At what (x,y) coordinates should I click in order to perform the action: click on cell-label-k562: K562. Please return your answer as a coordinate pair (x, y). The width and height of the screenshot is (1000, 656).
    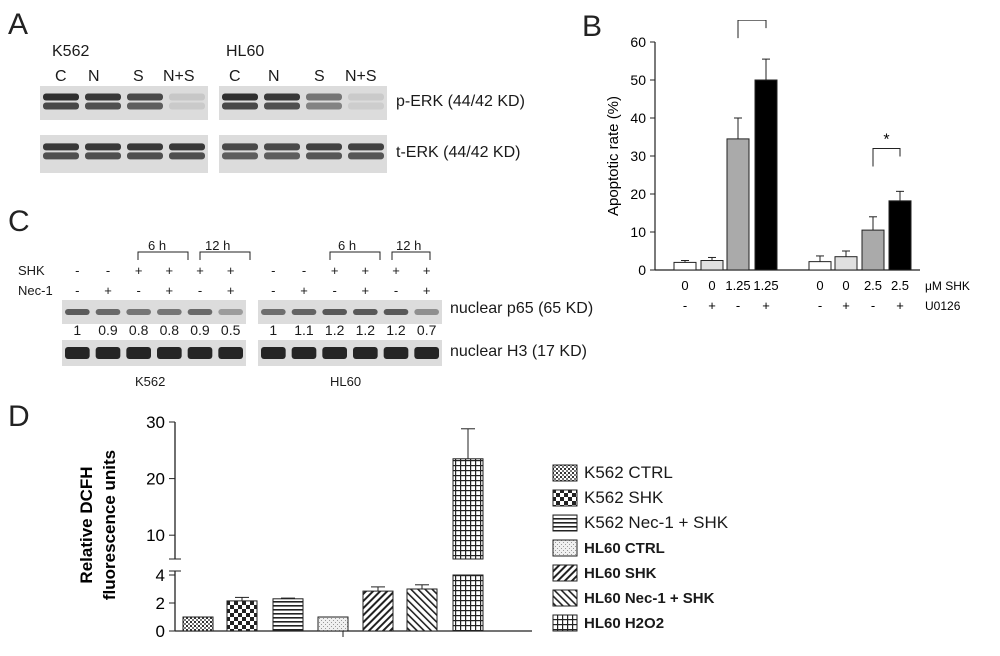
    Looking at the image, I should click on (150, 381).